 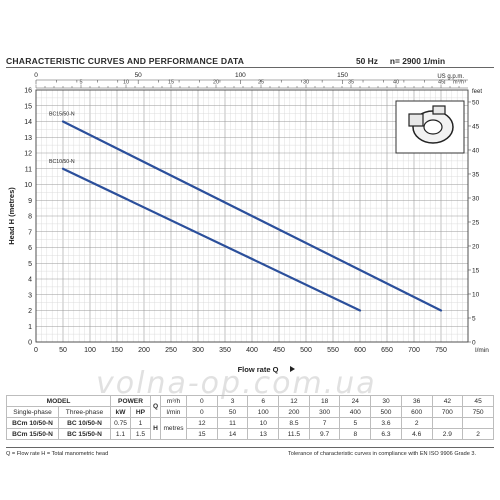 What do you see at coordinates (476, 270) in the screenshot?
I see `right-axis-label: 15` at bounding box center [476, 270].